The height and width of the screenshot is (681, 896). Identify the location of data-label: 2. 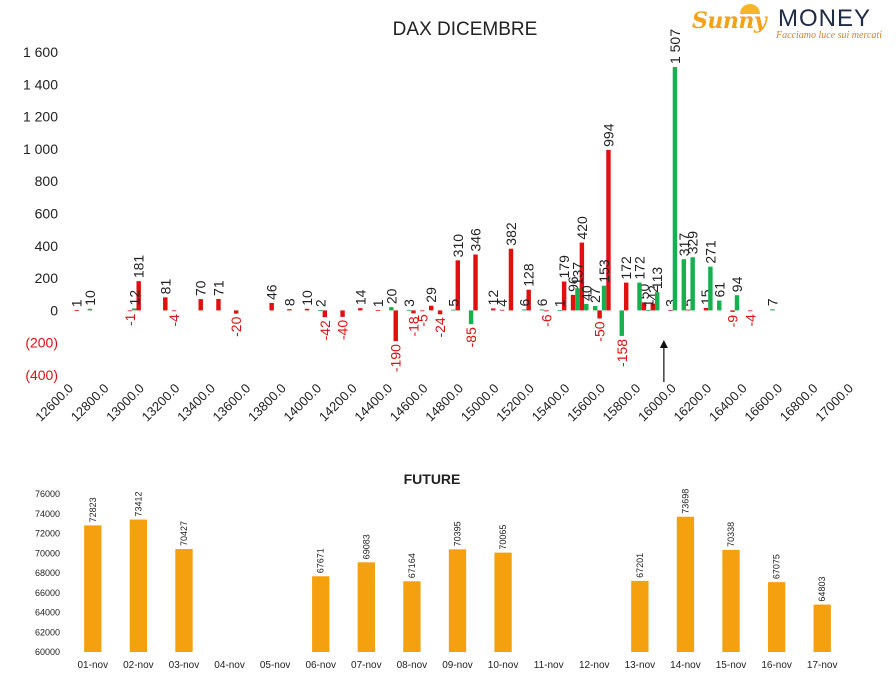
(320, 303).